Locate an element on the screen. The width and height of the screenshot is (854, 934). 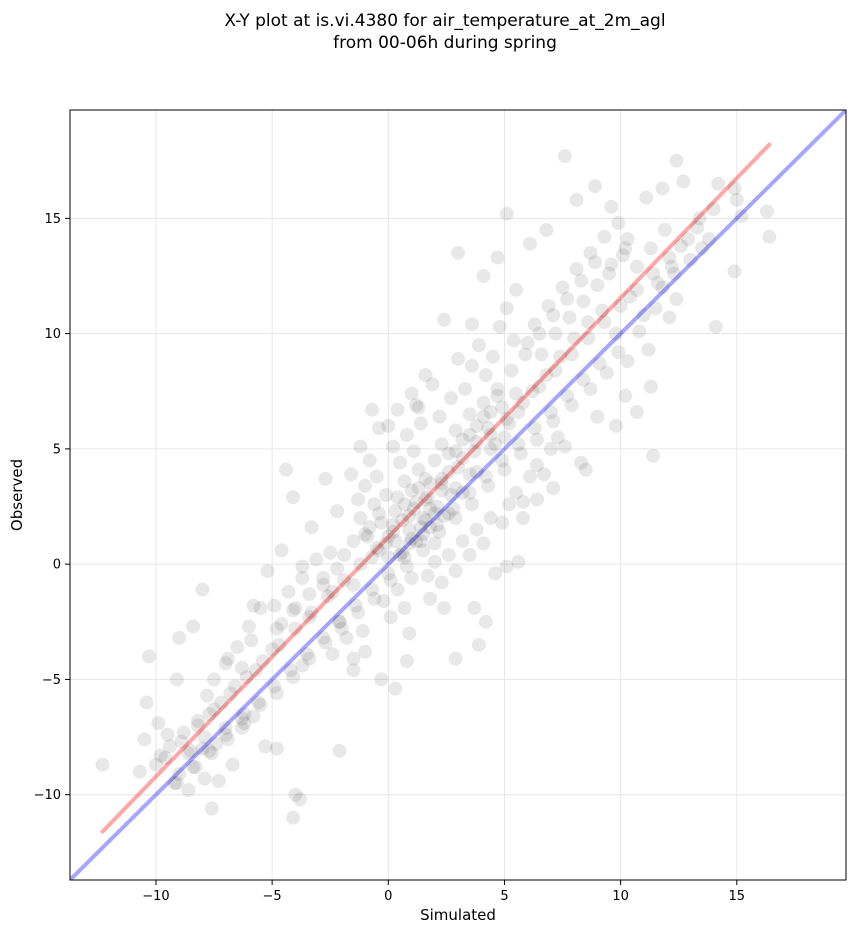
y-tick-label: −10 is located at coordinates (47, 795).